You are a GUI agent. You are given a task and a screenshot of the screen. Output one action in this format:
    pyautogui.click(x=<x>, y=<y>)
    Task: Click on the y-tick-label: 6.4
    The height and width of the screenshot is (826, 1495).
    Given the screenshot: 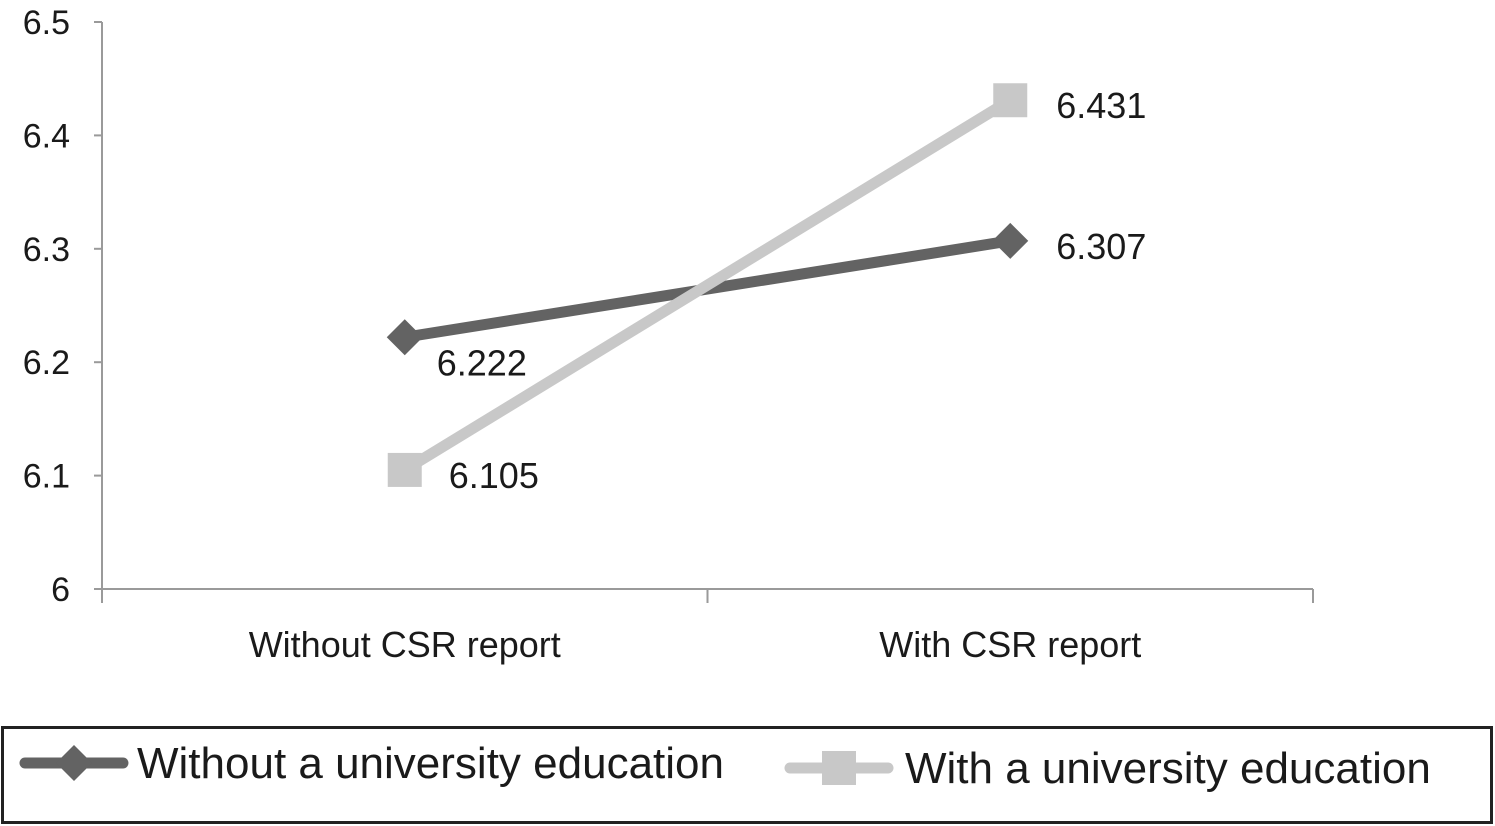 What is the action you would take?
    pyautogui.click(x=46, y=136)
    